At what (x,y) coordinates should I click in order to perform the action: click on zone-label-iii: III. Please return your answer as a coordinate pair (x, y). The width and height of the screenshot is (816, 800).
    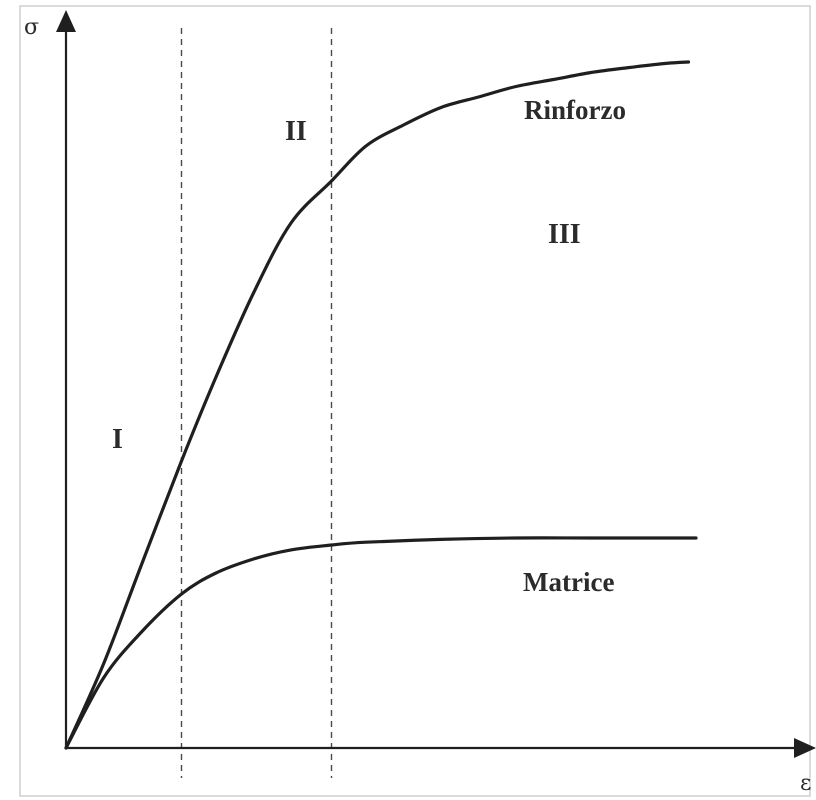
    Looking at the image, I should click on (564, 234).